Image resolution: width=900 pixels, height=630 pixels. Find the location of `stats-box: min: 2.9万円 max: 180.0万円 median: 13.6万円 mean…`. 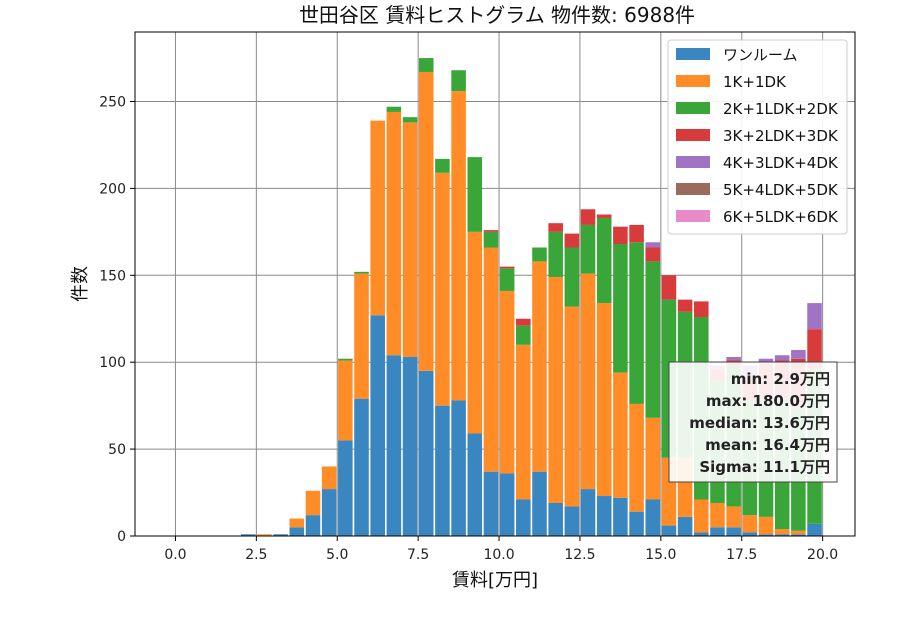

stats-box: min: 2.9万円 max: 180.0万円 median: 13.6万円 mean… is located at coordinates (753, 422).